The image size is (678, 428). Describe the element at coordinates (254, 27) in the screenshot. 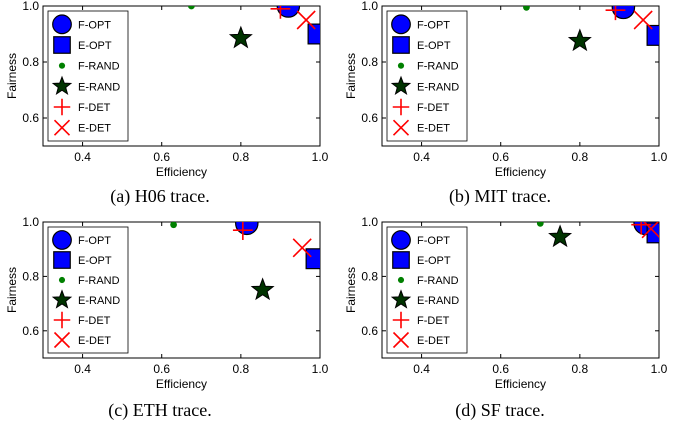

I see `data-points` at that location.